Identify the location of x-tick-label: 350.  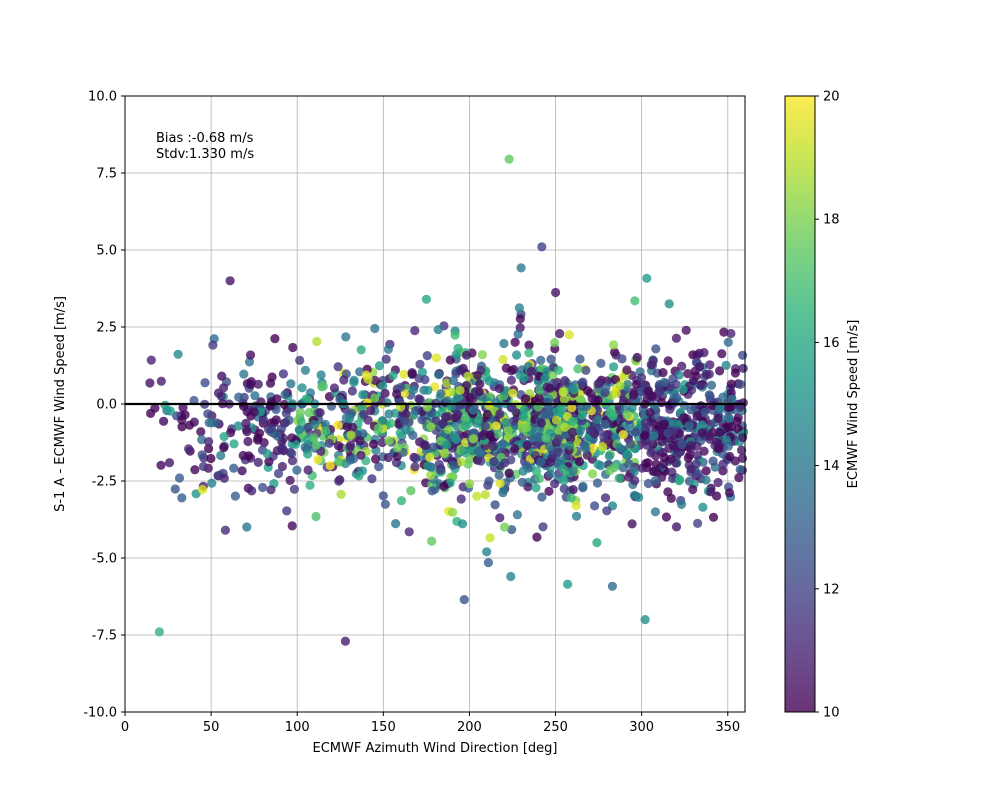
(727, 727).